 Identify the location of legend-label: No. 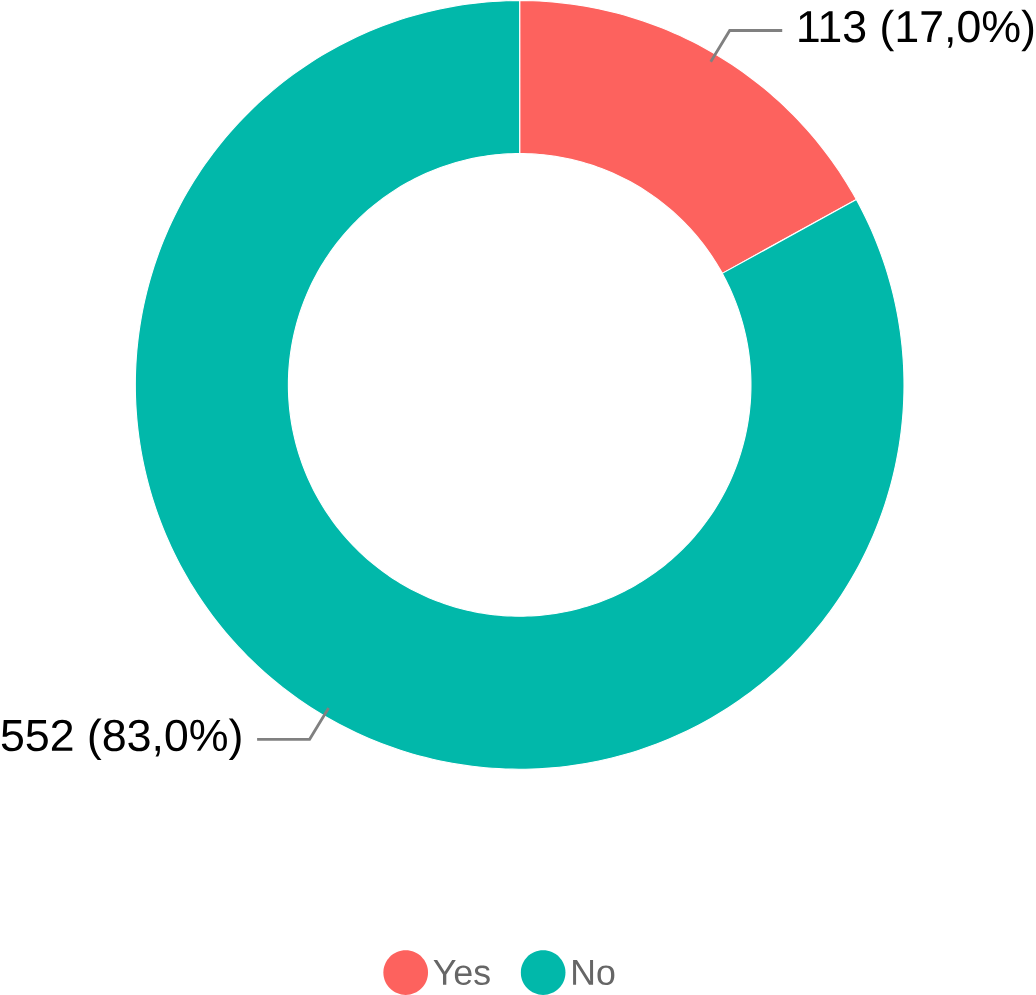
(594, 973).